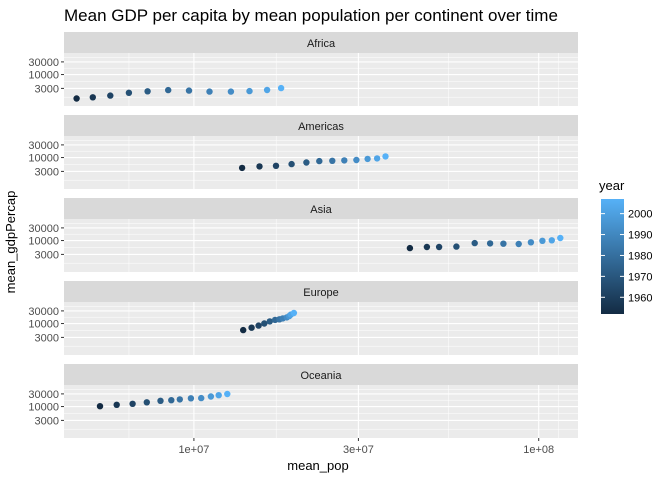 This screenshot has width=672, height=485. Describe the element at coordinates (294, 313) in the screenshot. I see `data-point-europe-2007` at that location.